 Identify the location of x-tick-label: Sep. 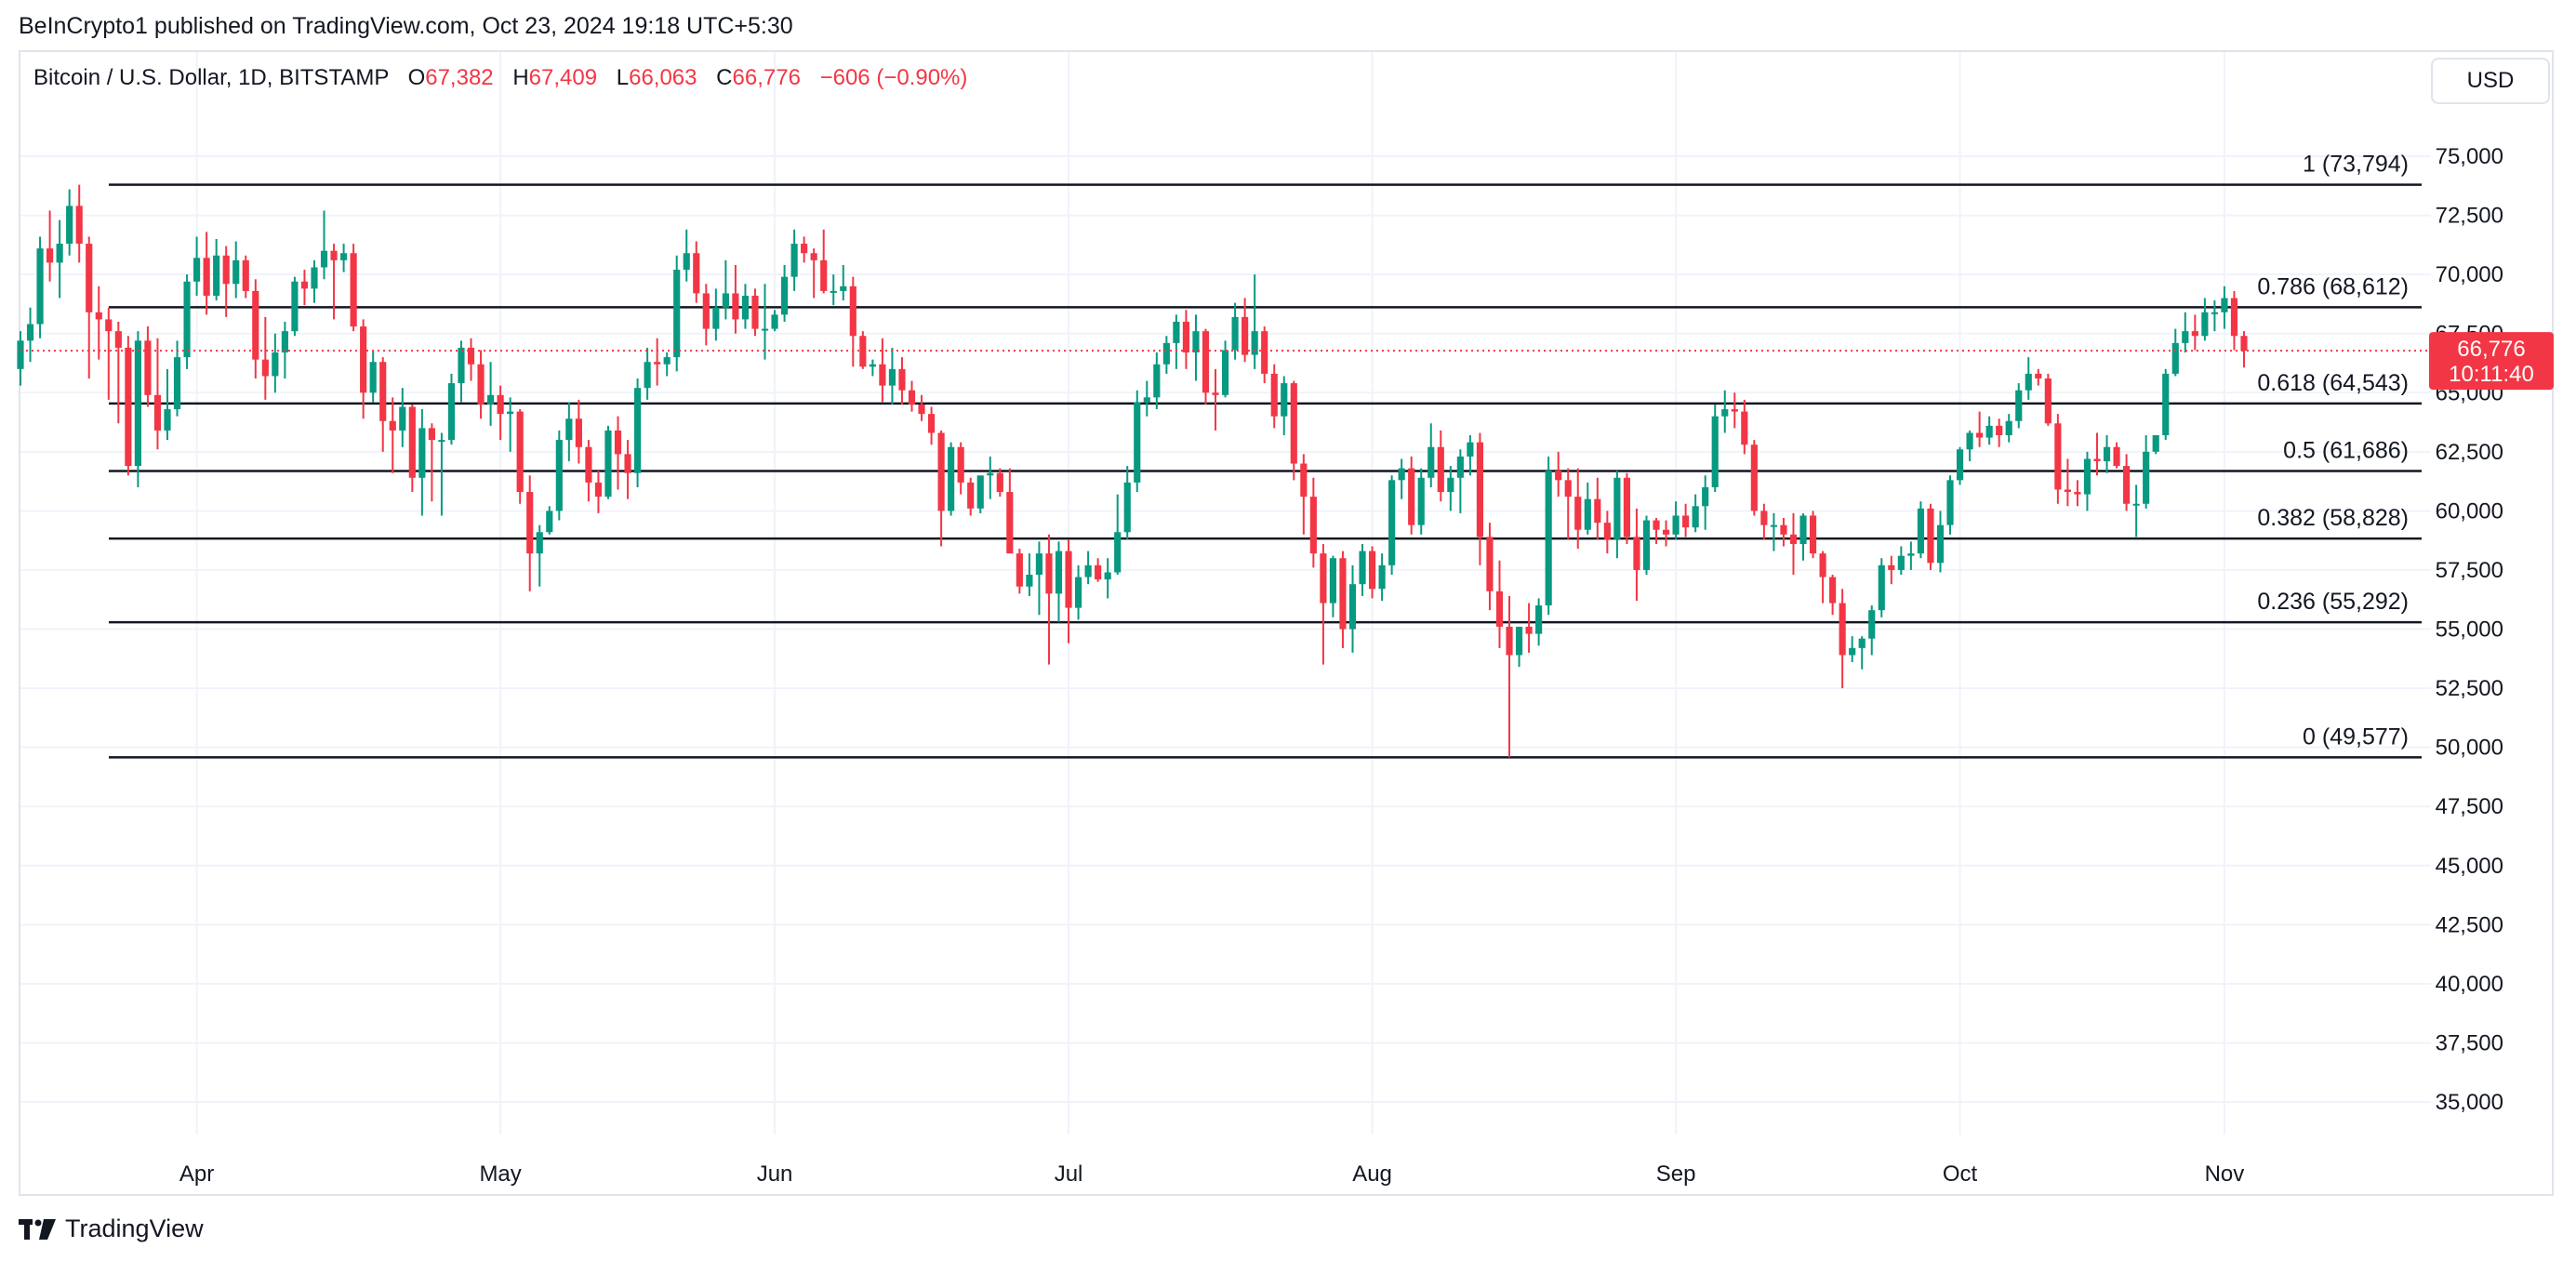
(1676, 1174).